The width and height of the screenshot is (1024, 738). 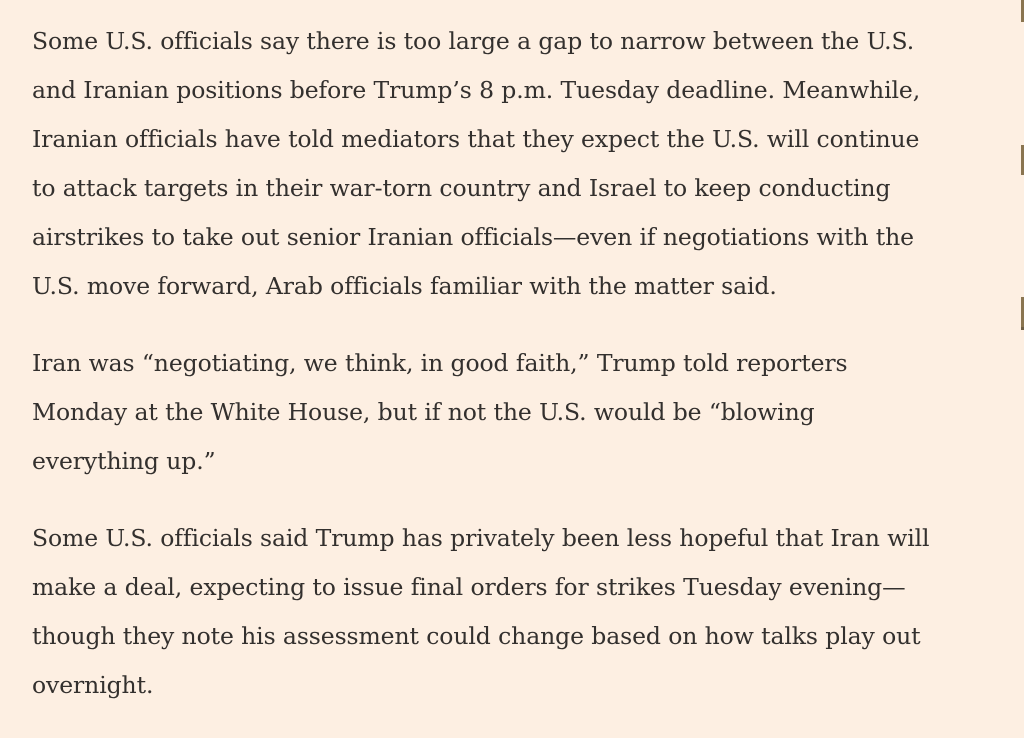 I want to click on text-line: everything up.”, so click(x=124, y=461).